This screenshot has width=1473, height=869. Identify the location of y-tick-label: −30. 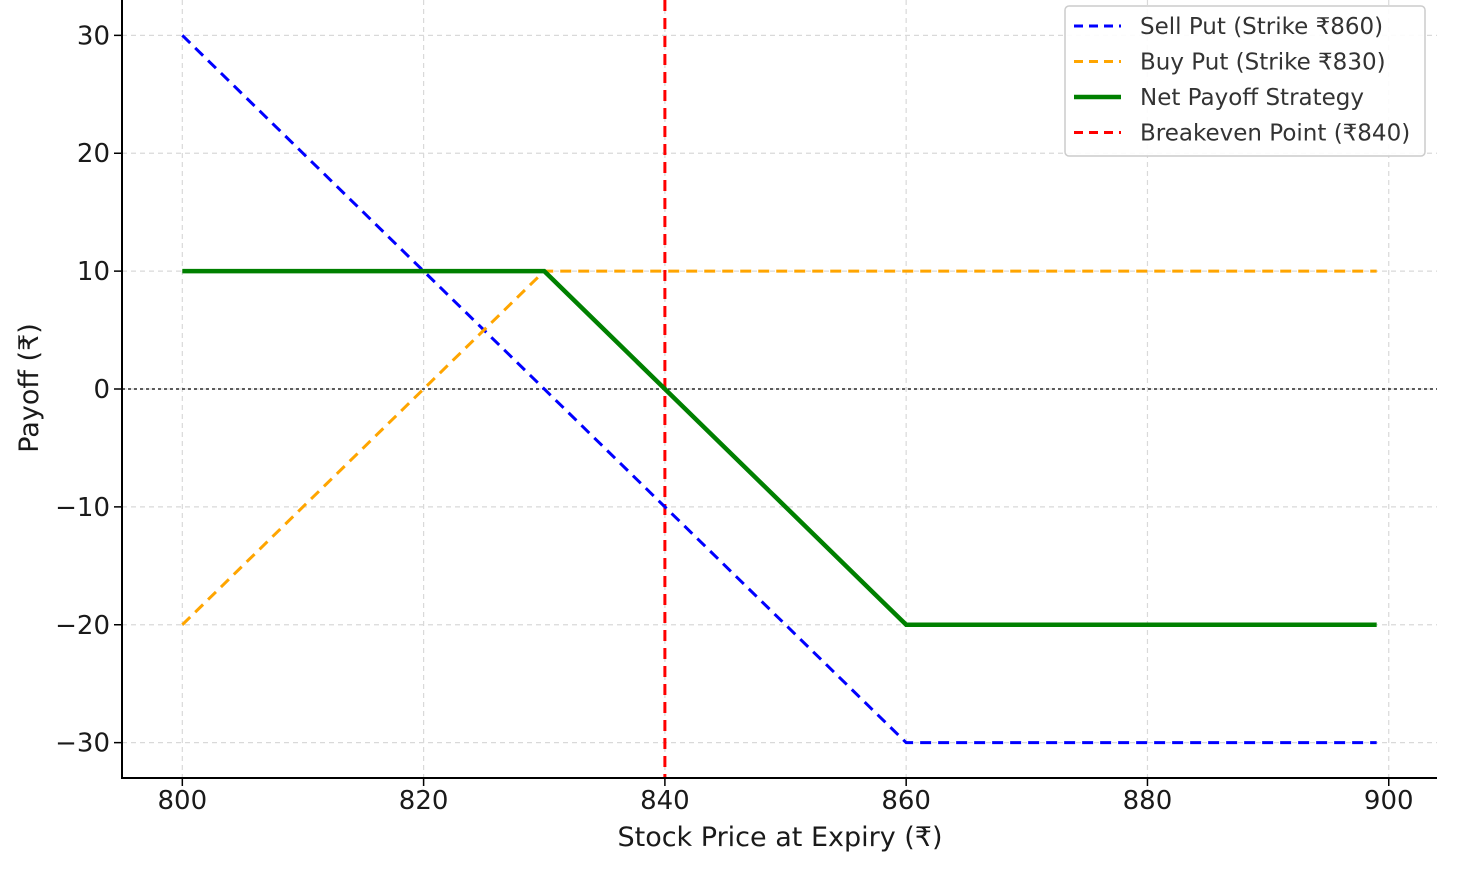
(82, 744).